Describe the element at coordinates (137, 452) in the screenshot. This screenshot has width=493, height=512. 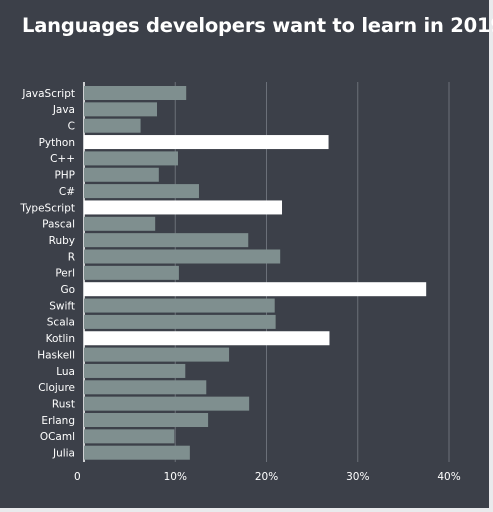
I see `bar-julia` at that location.